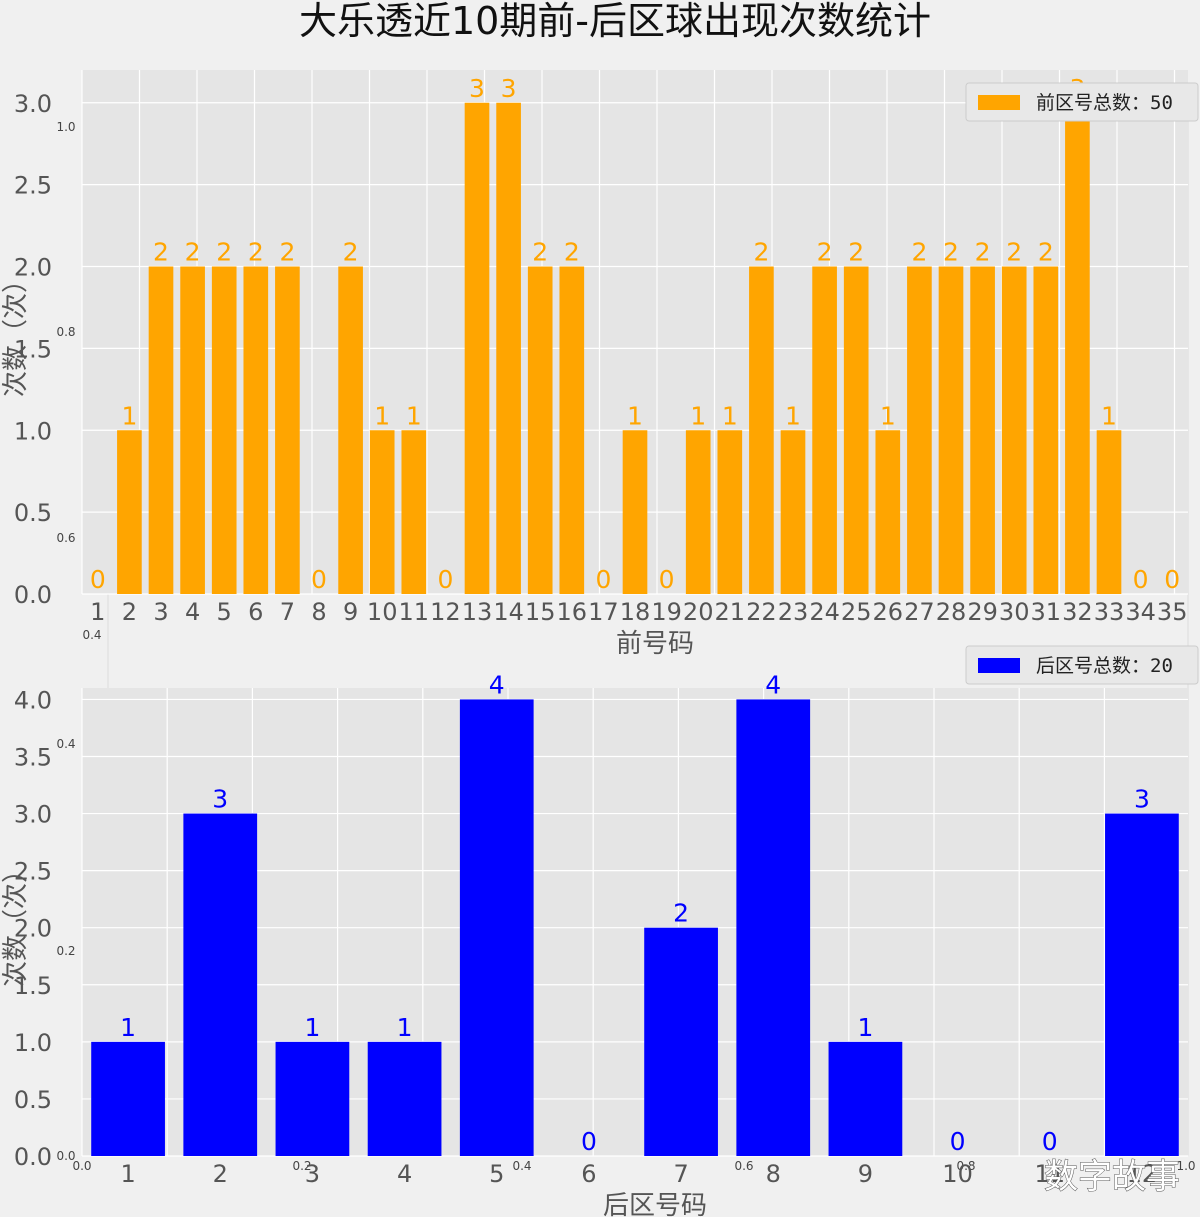 The width and height of the screenshot is (1200, 1217). I want to click on y-axis-label: 次数（次）, so click(16, 922).